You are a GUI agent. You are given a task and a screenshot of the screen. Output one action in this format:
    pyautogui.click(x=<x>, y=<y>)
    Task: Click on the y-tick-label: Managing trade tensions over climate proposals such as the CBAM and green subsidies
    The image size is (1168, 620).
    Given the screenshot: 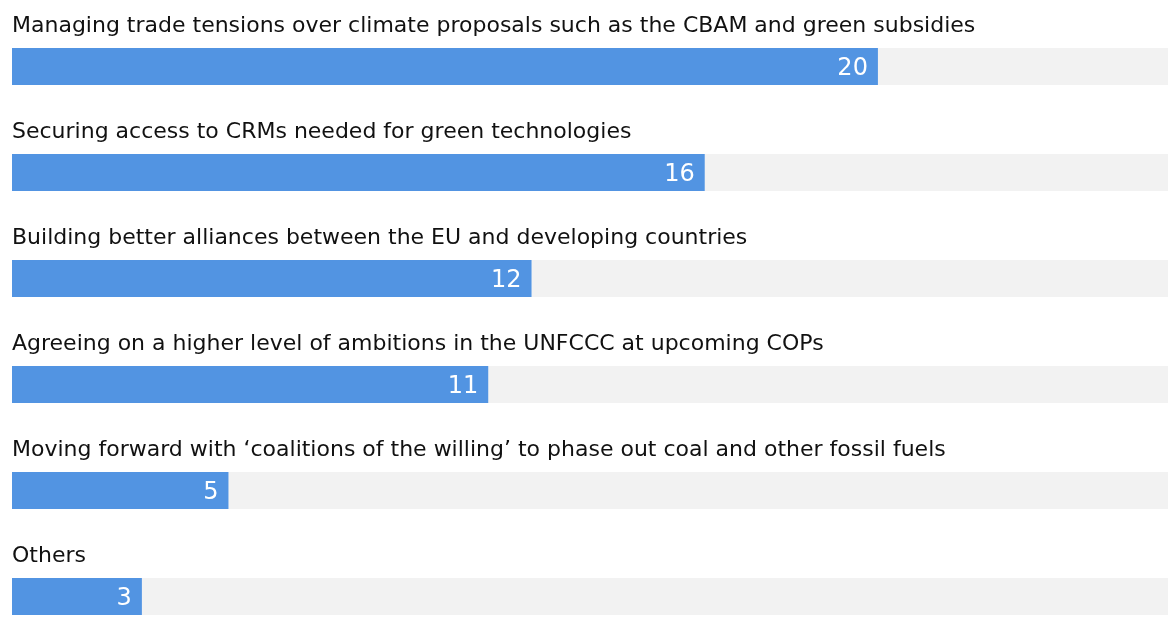 What is the action you would take?
    pyautogui.click(x=494, y=24)
    